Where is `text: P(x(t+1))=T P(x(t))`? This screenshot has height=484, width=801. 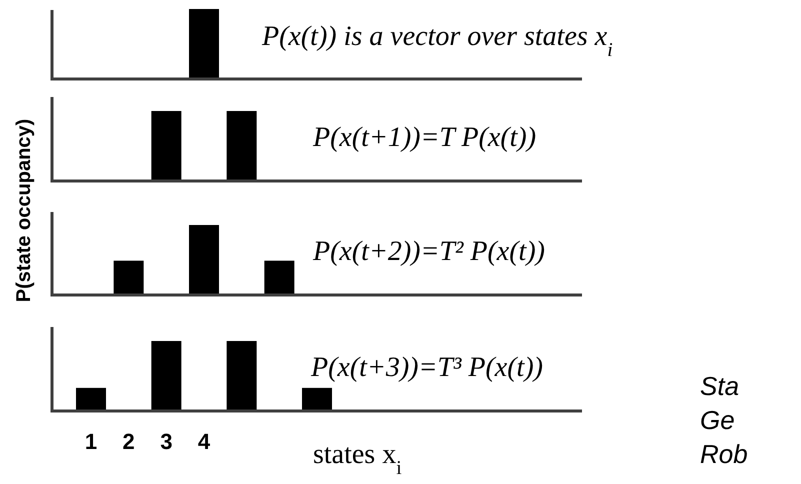
text: P(x(t+1))=T P(x(t)) is located at coordinates (424, 137).